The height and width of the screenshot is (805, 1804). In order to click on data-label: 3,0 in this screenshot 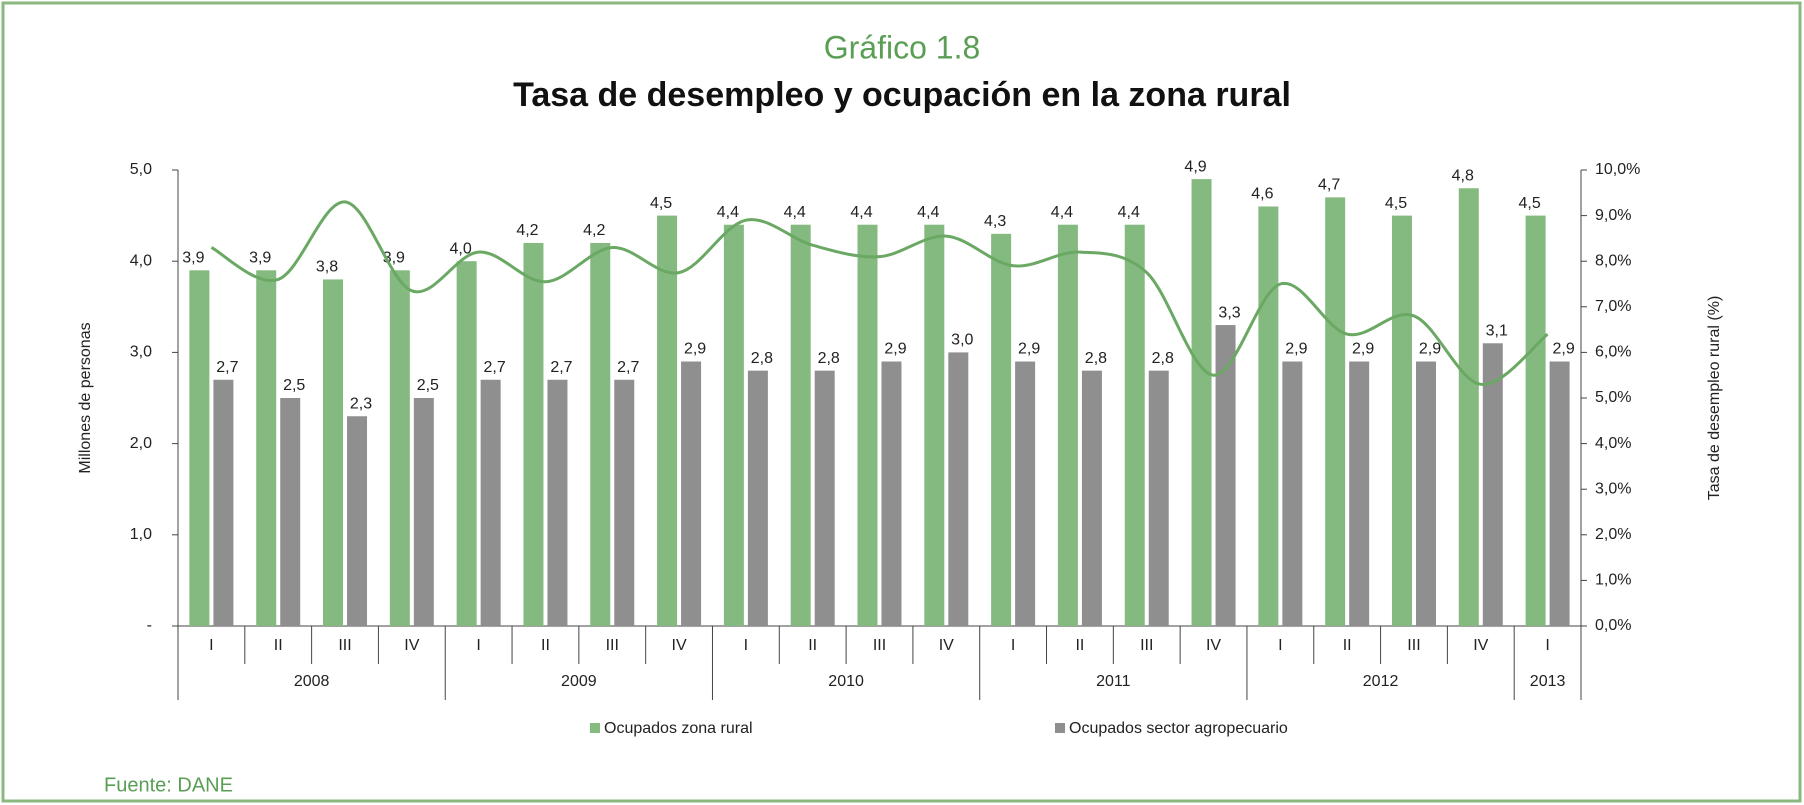, I will do `click(962, 340)`.